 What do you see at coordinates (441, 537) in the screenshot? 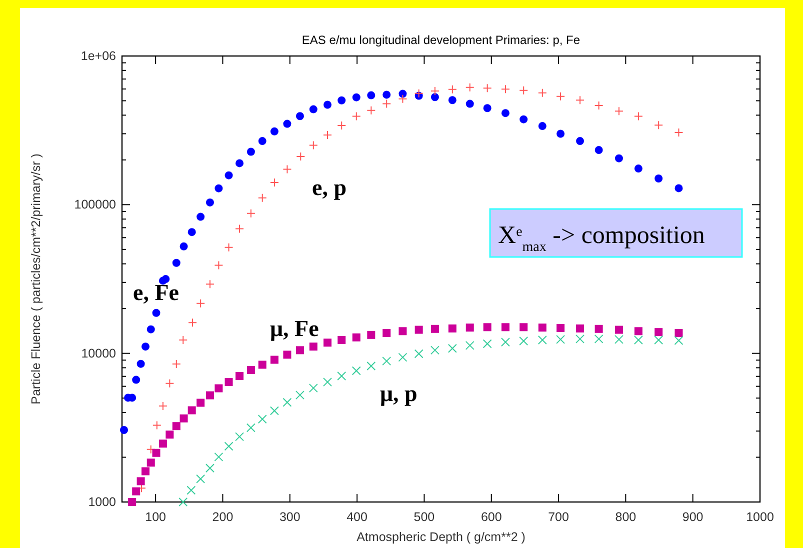
I see `x-axis-title: Atmospheric Depth ( g/cm**2 )` at bounding box center [441, 537].